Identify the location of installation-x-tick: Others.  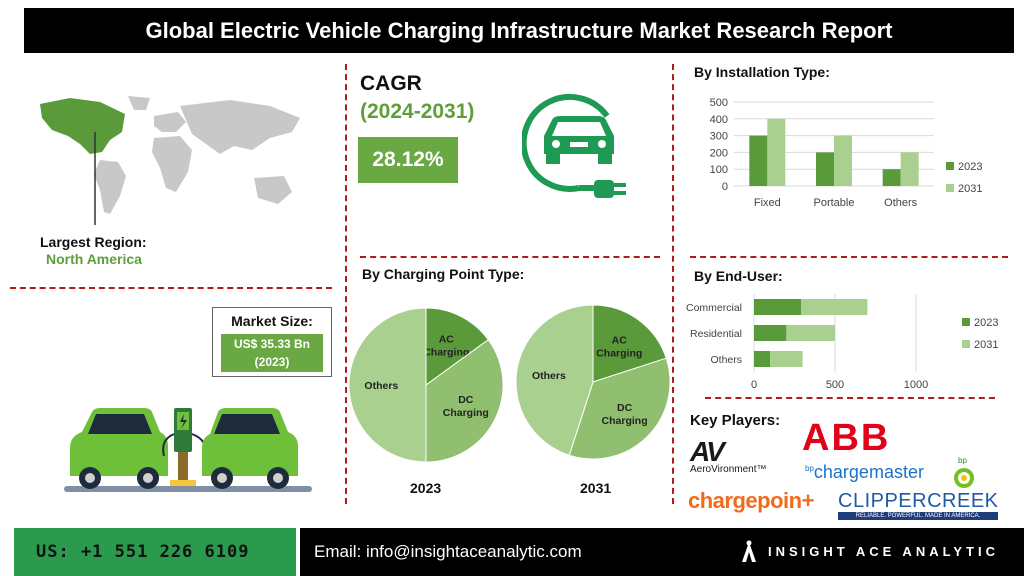
(901, 203).